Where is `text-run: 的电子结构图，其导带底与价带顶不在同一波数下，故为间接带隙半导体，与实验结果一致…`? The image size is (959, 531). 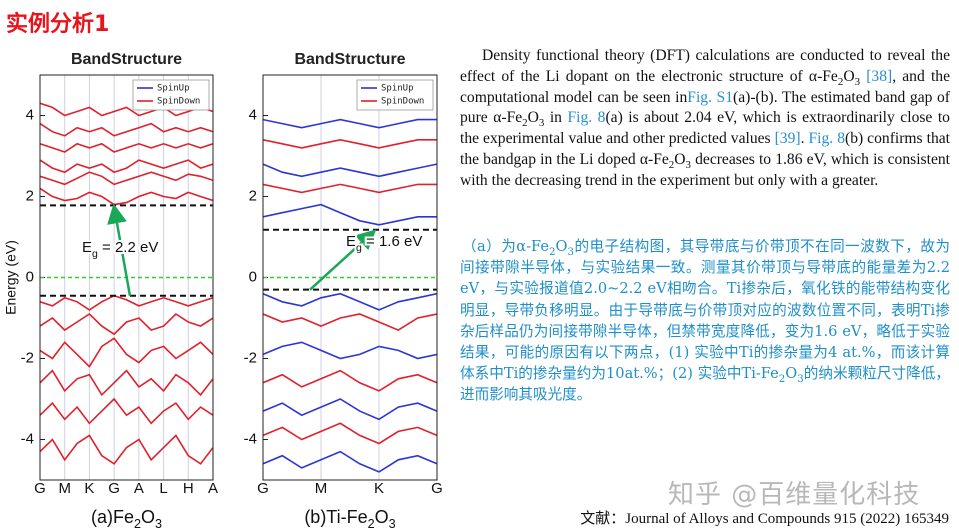 text-run: 的电子结构图，其导带底与价带顶不在同一波数下，故为间接带隙半导体，与实验结果一致… is located at coordinates (705, 310).